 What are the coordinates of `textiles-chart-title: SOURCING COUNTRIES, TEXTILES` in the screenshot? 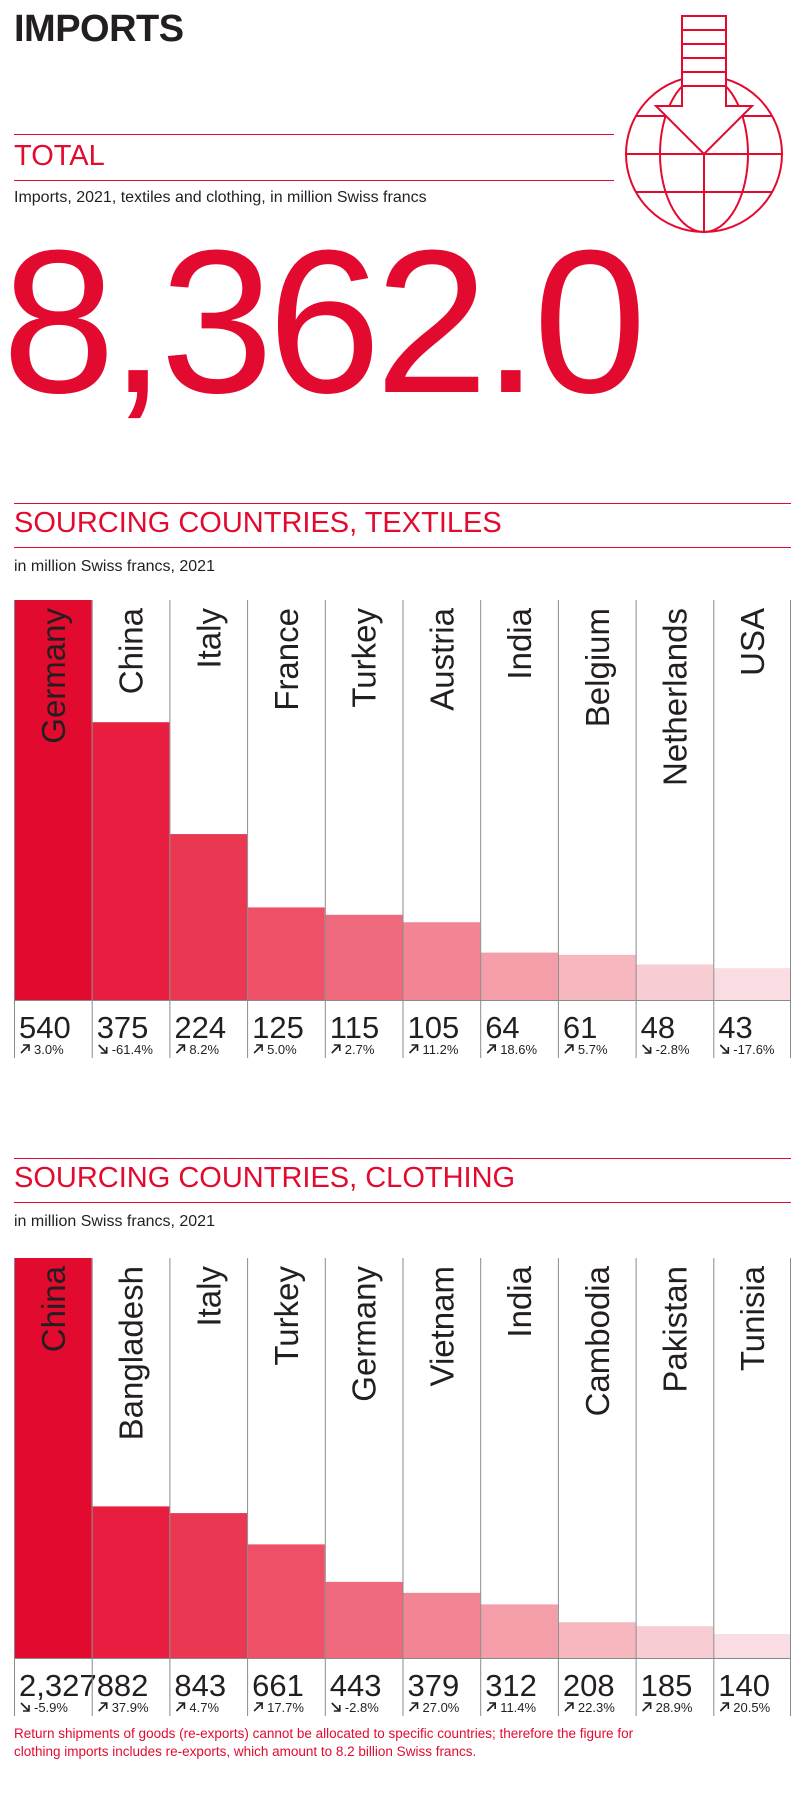 It's located at (258, 523).